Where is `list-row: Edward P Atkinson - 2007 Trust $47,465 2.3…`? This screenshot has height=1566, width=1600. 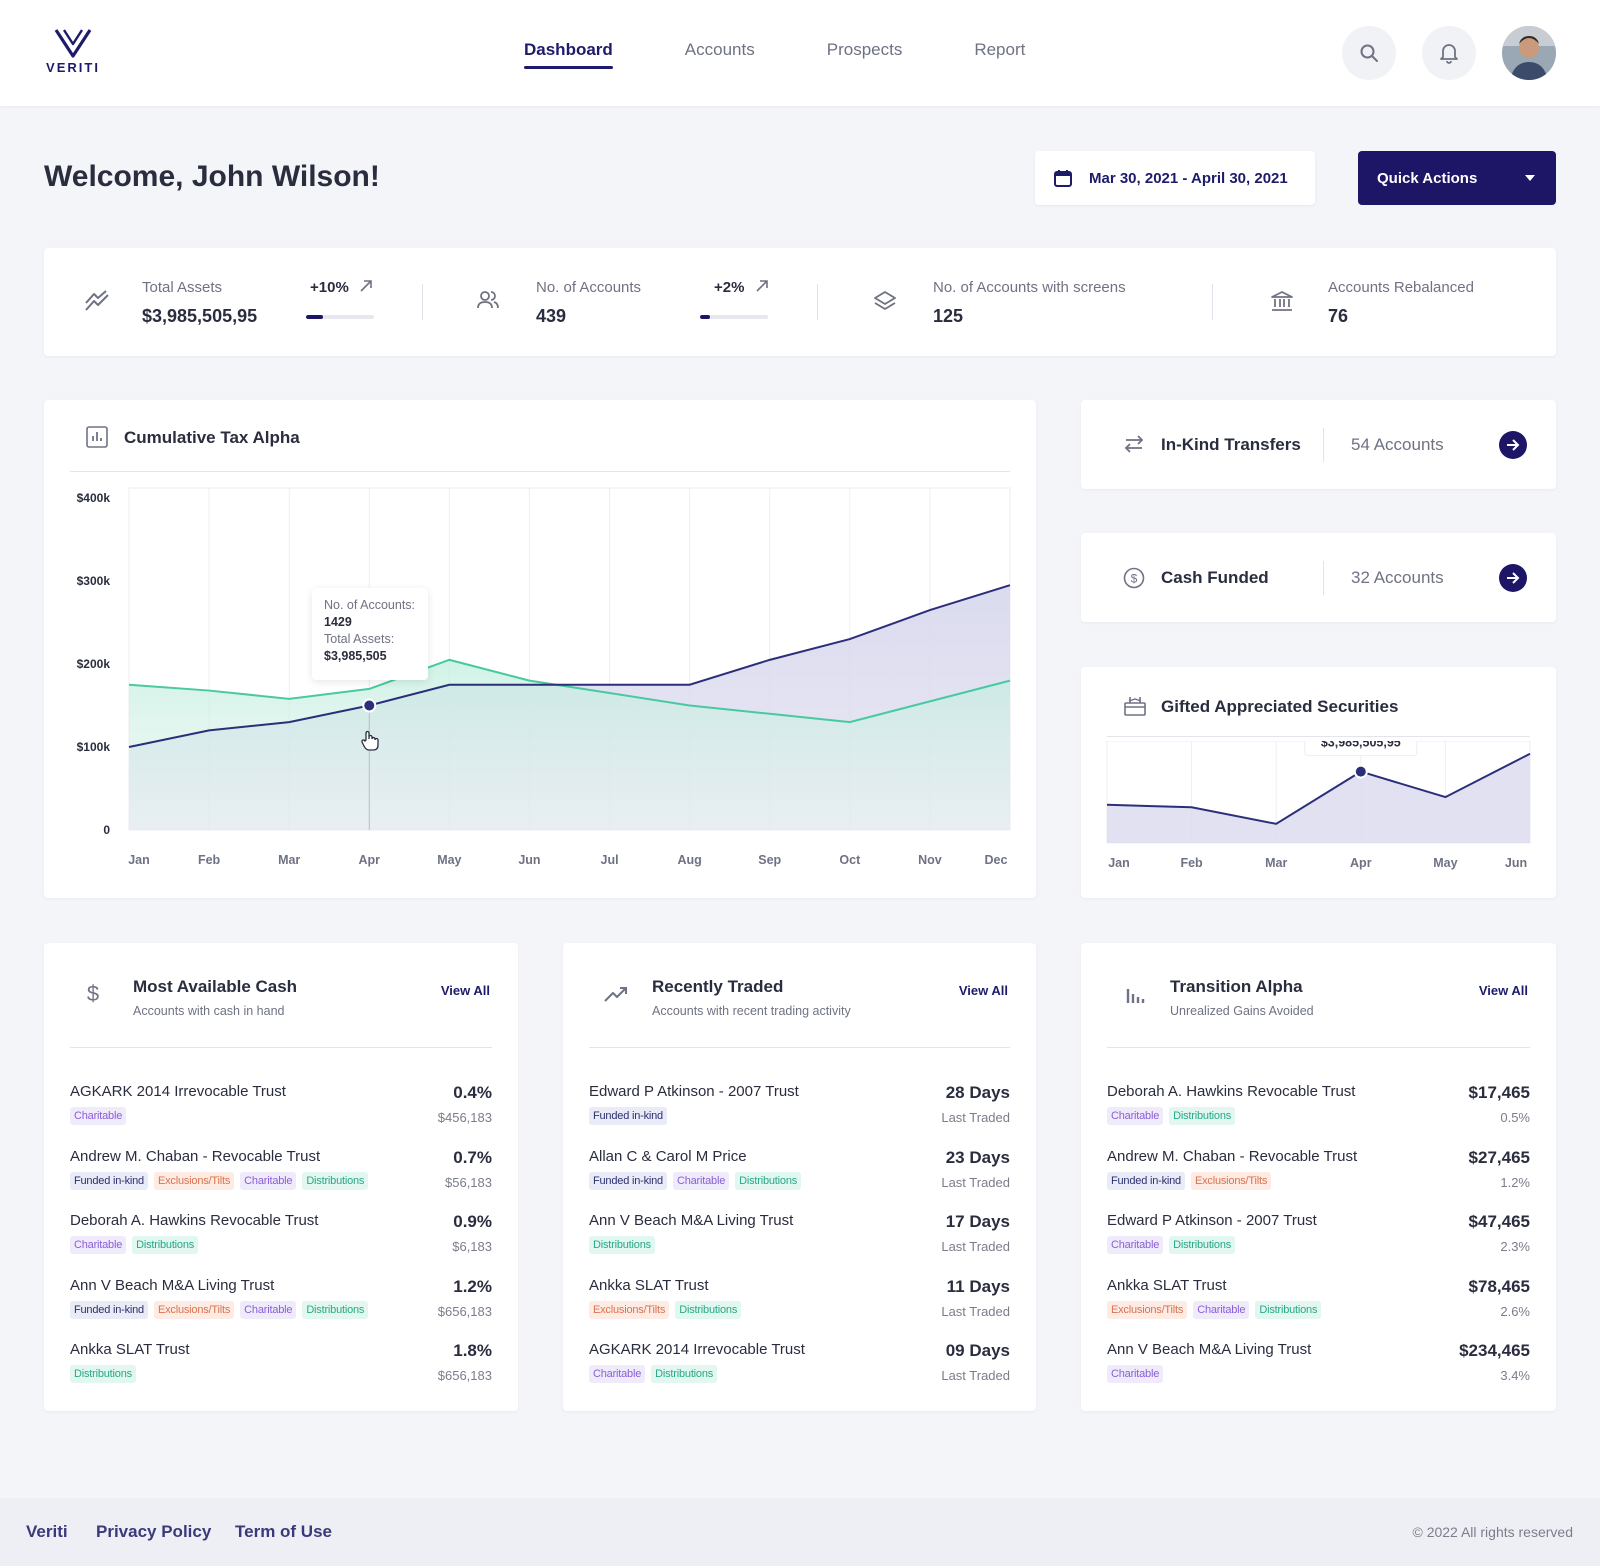 list-row: Edward P Atkinson - 2007 Trust $47,465 2.3… is located at coordinates (1318, 1240).